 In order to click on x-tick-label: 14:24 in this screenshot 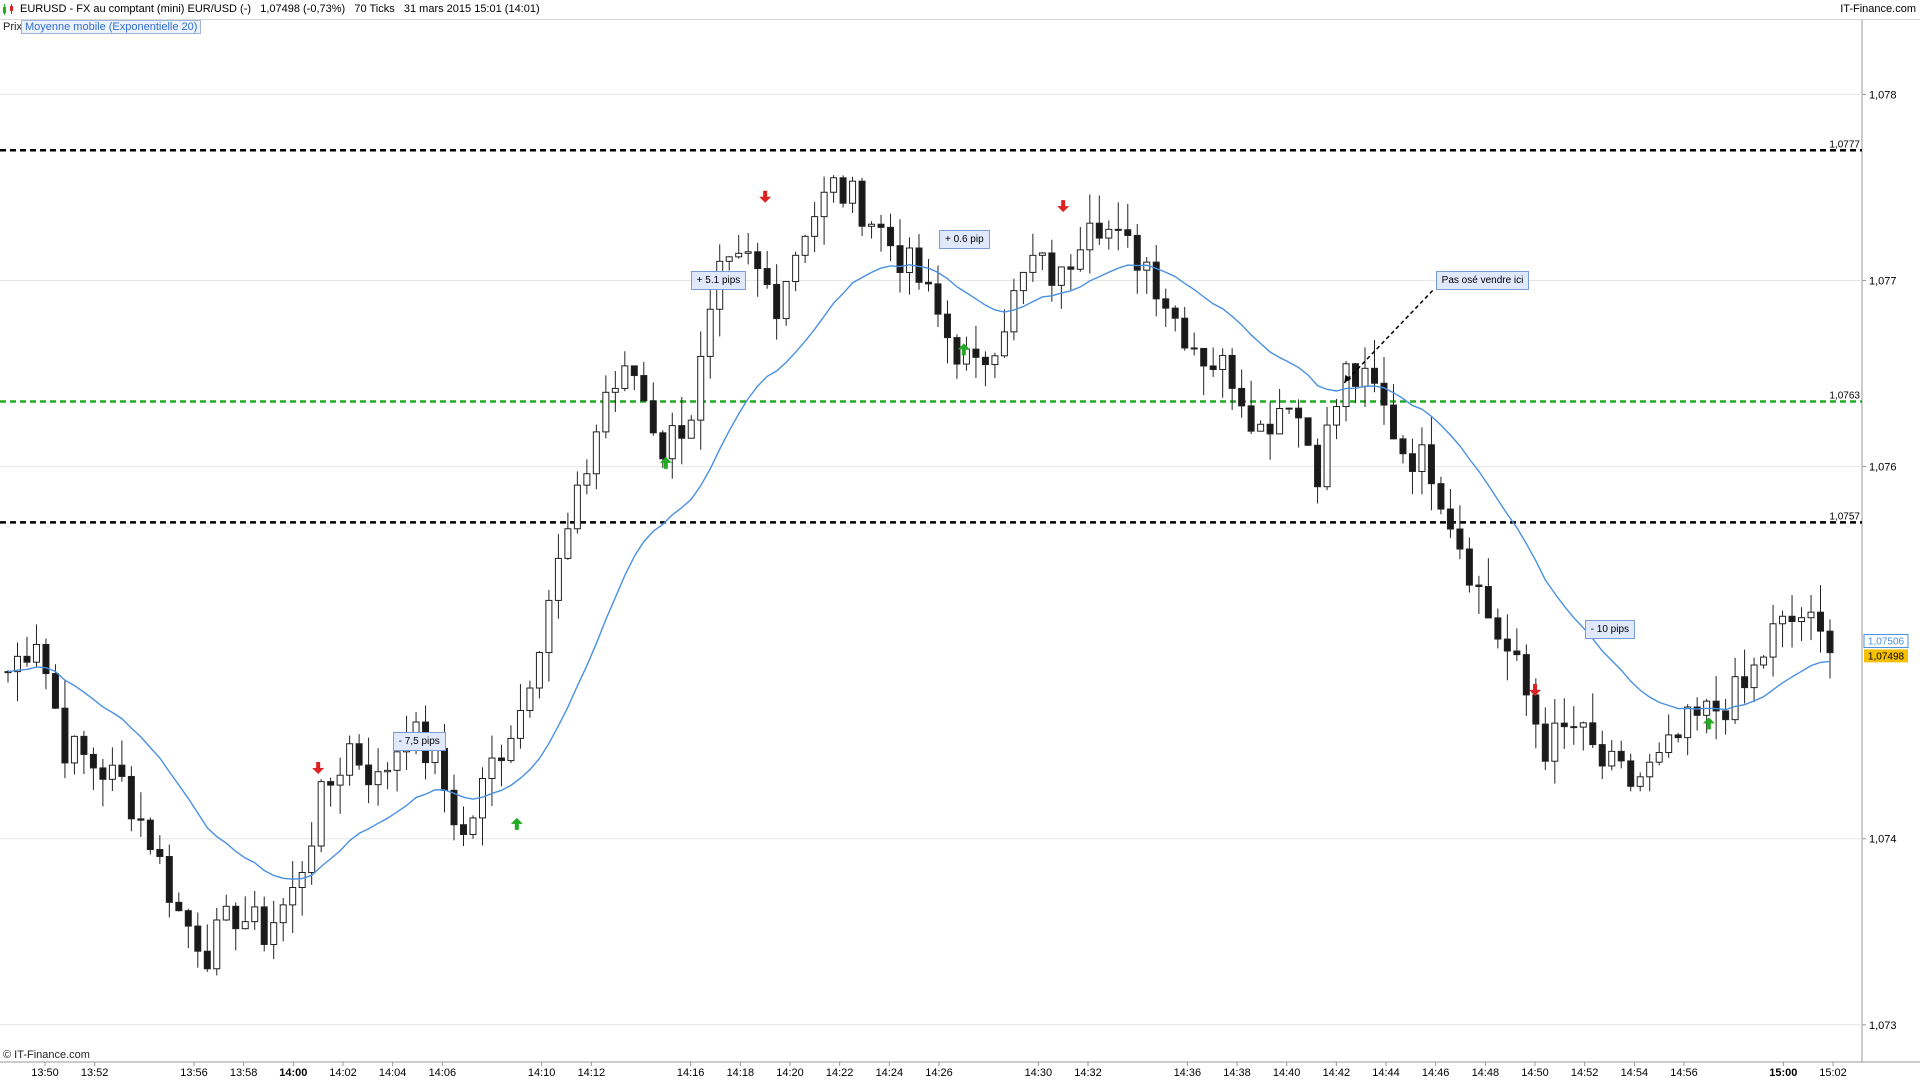, I will do `click(890, 1073)`.